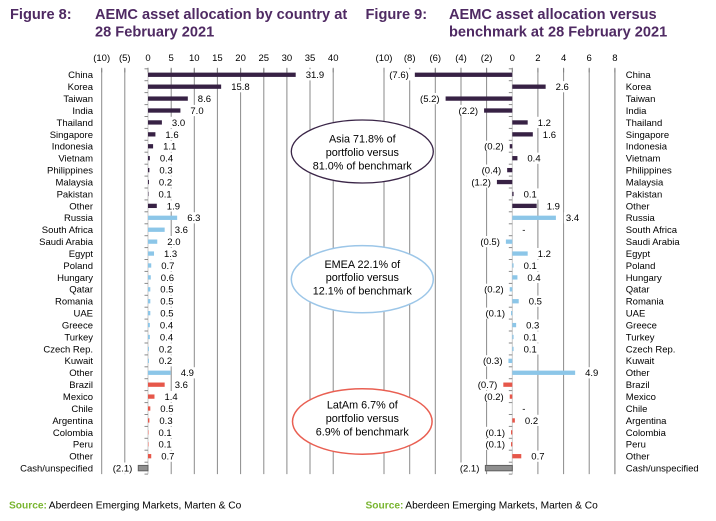  I want to click on svg-text: 6, so click(589, 58).